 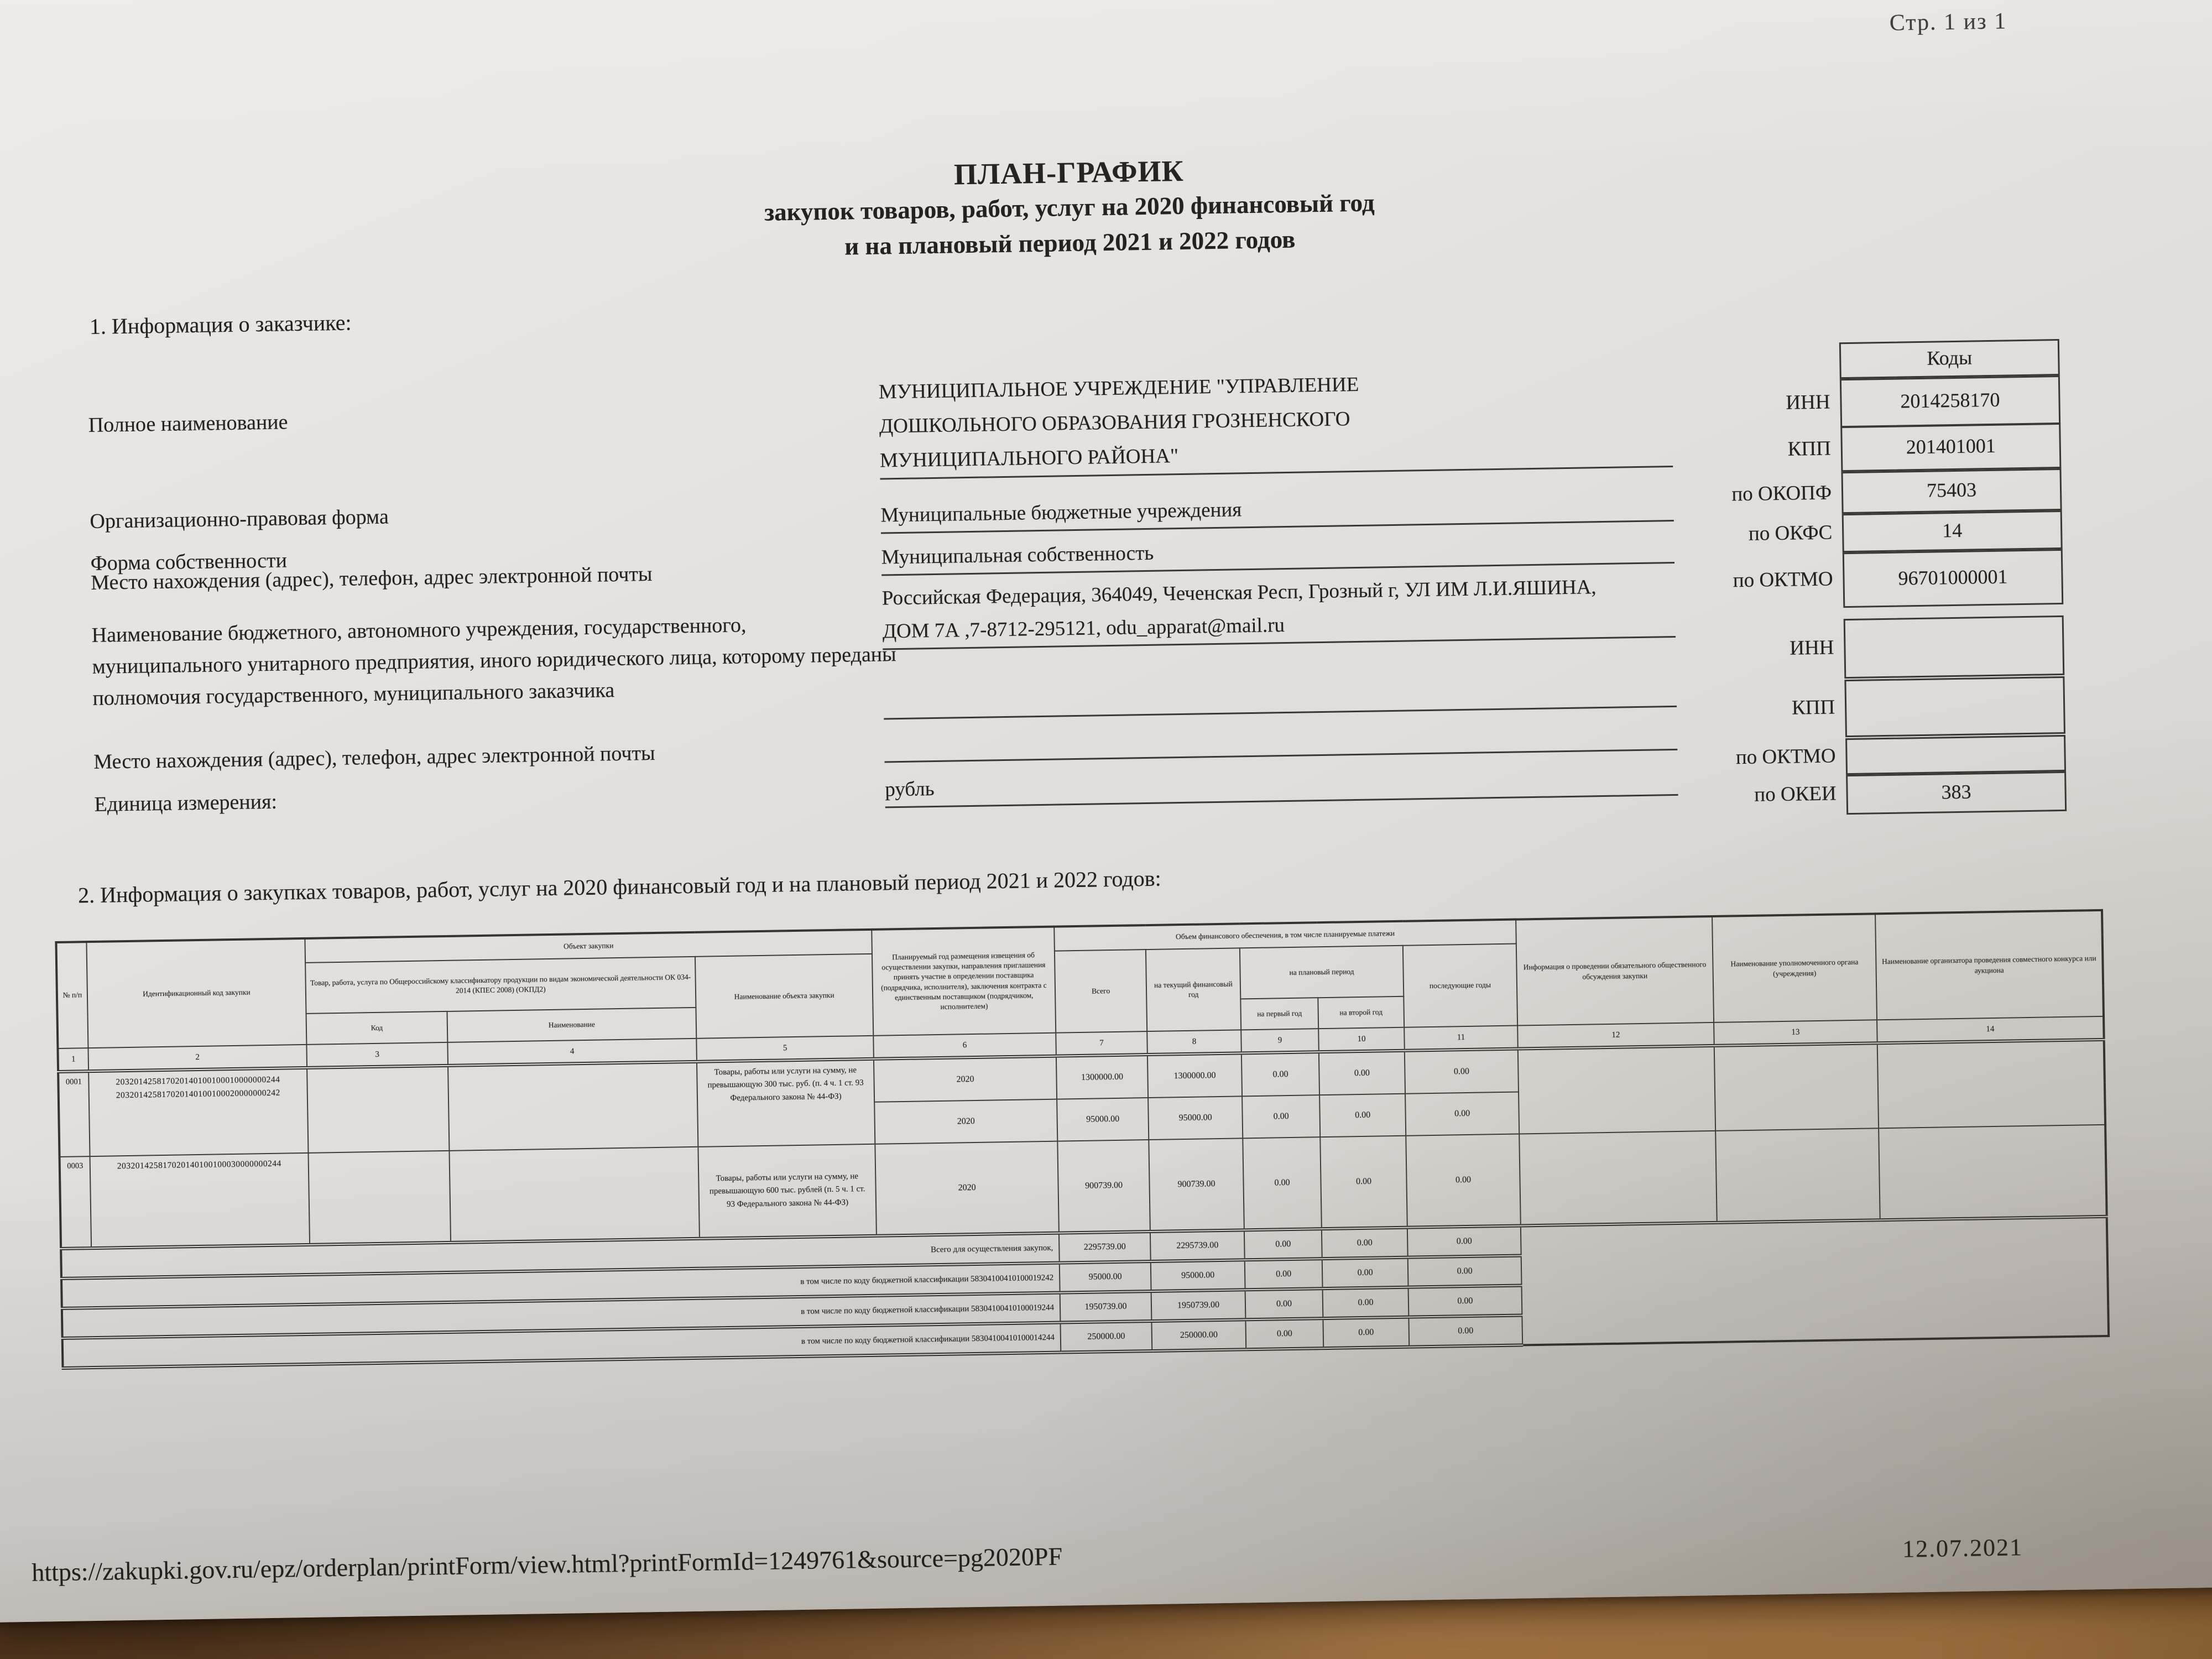 What do you see at coordinates (1808, 402) in the screenshot?
I see `code-label-inn: ИНН` at bounding box center [1808, 402].